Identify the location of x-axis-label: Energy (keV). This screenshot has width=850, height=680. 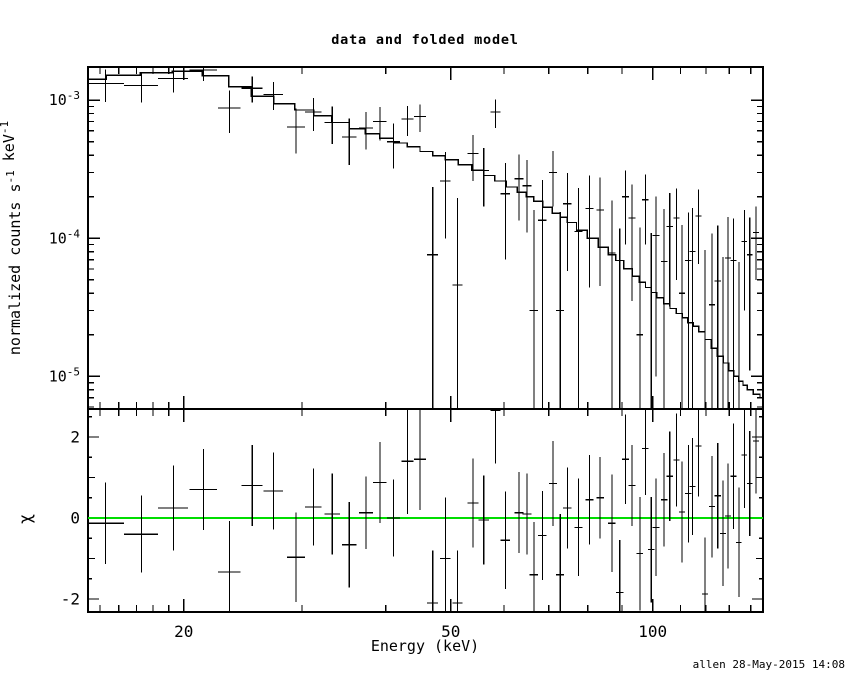
(425, 646).